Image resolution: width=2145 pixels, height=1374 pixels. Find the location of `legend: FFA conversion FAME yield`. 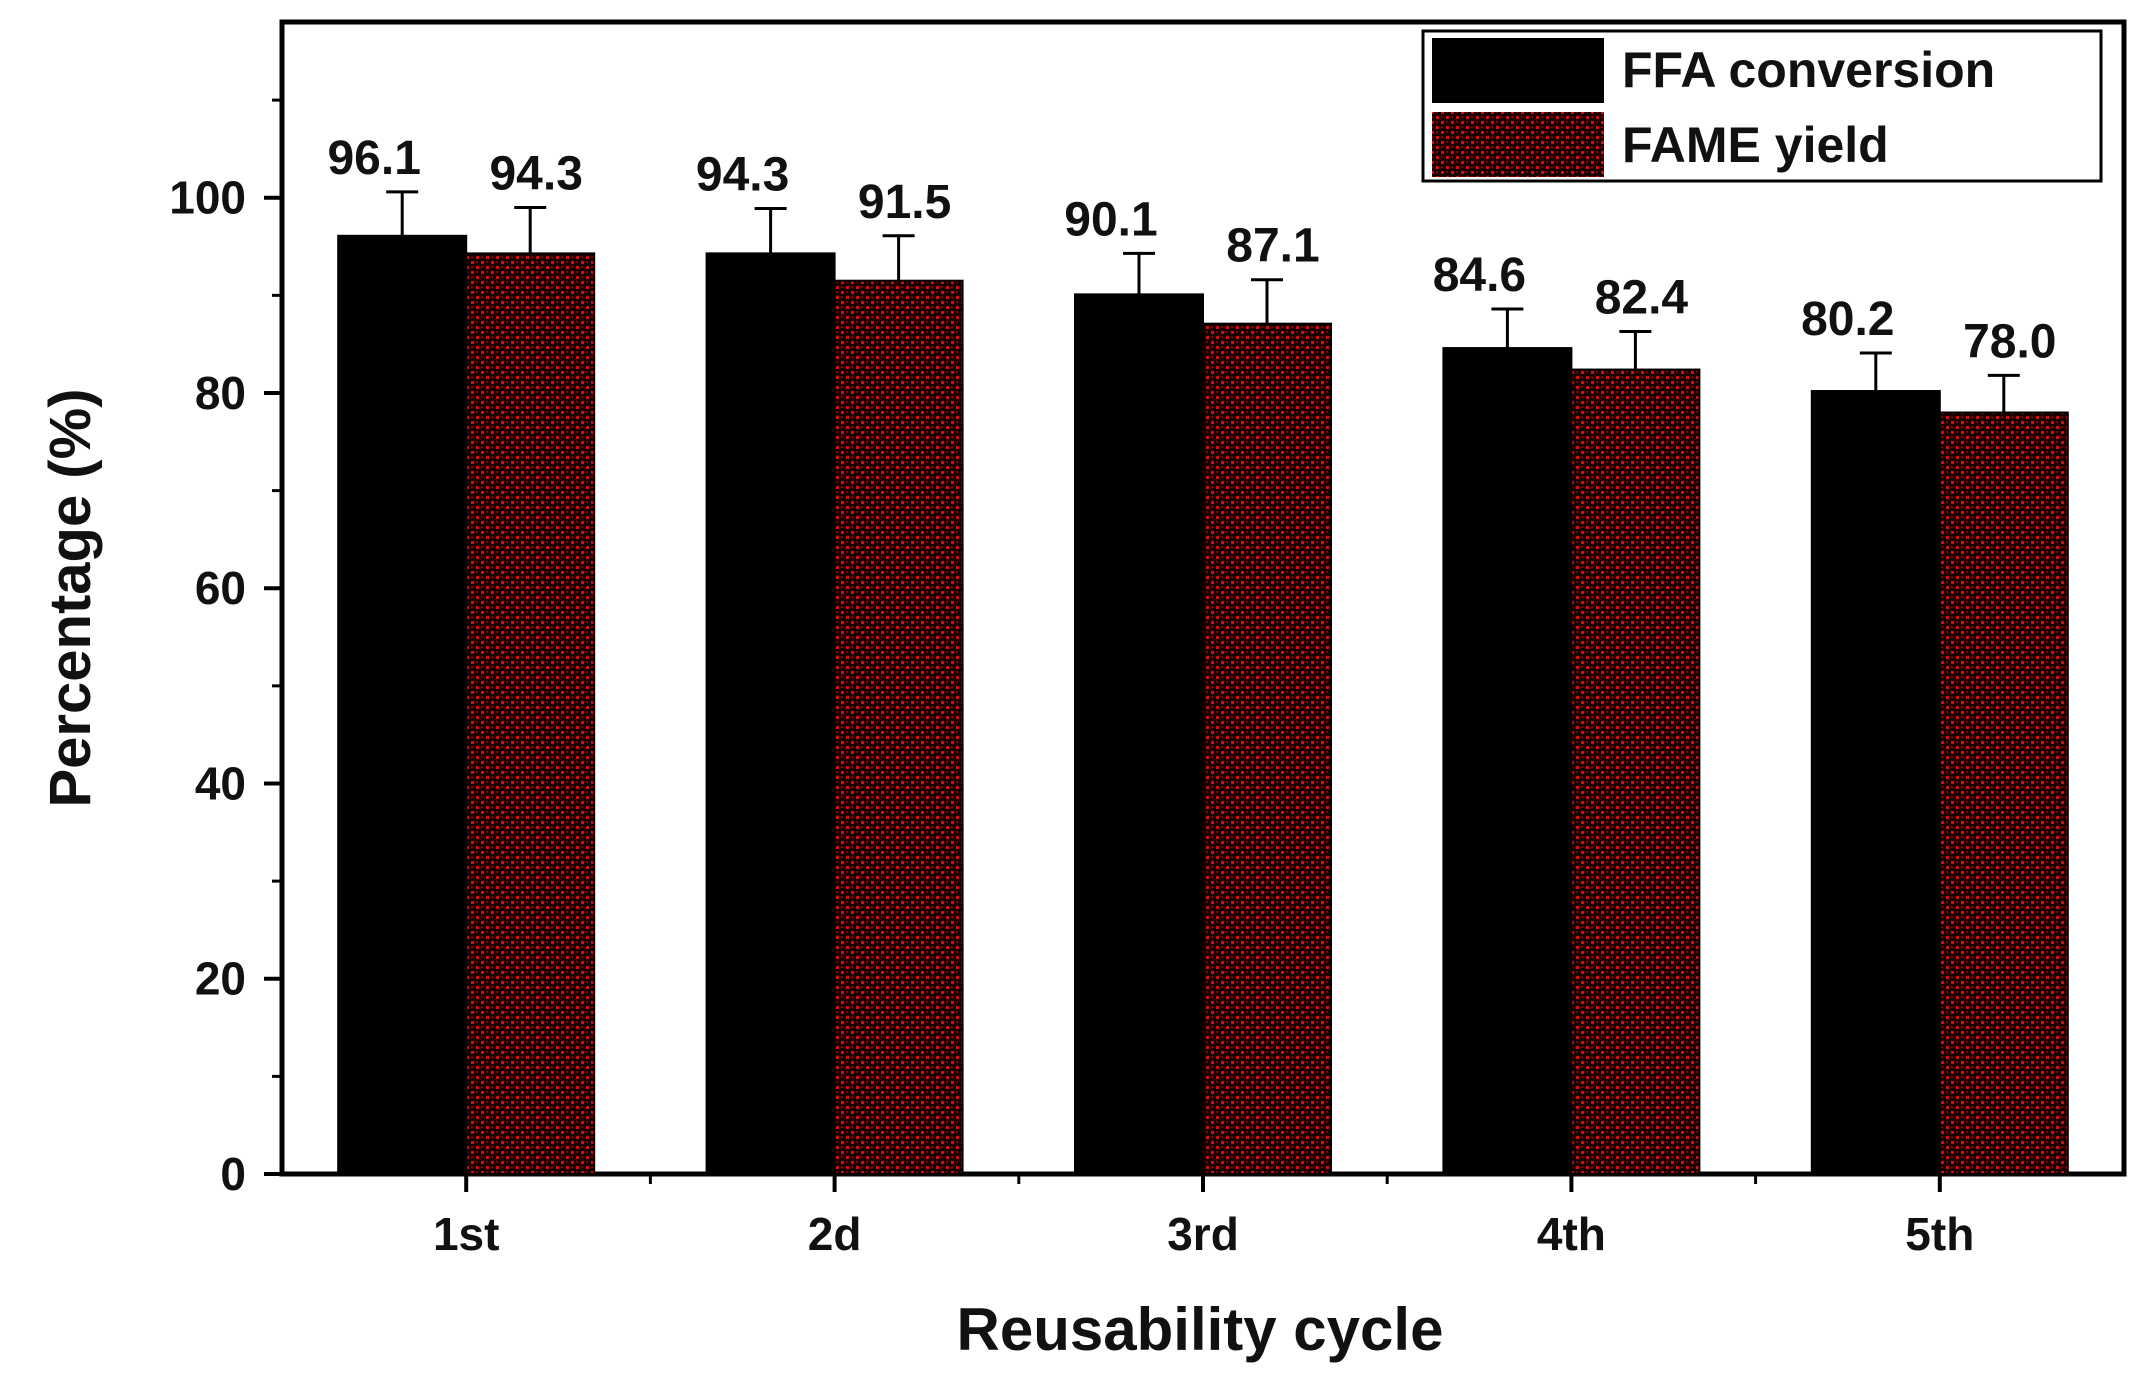

legend: FFA conversion FAME yield is located at coordinates (1762, 106).